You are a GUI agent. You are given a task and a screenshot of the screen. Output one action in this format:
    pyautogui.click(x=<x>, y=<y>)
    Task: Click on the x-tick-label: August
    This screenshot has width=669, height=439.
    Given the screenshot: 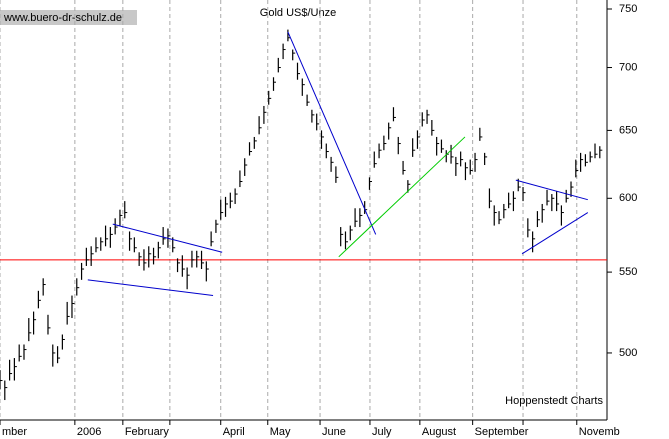 What is the action you would take?
    pyautogui.click(x=439, y=432)
    